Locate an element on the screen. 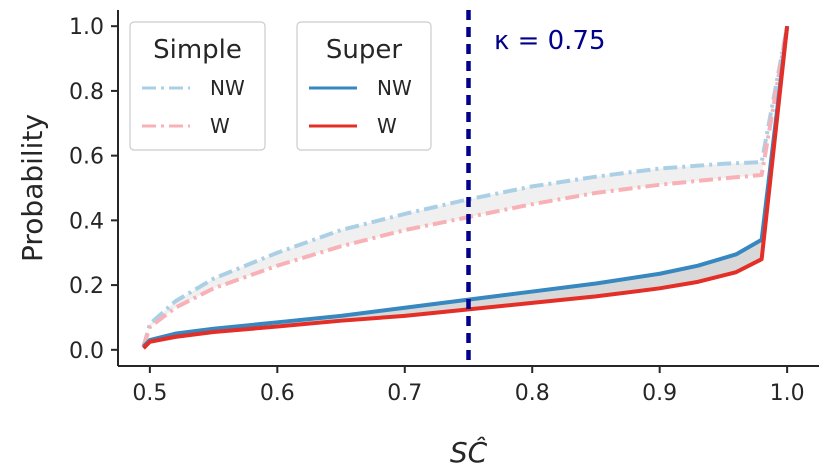 The width and height of the screenshot is (831, 475). x-tick-label: 0.7 is located at coordinates (404, 393).